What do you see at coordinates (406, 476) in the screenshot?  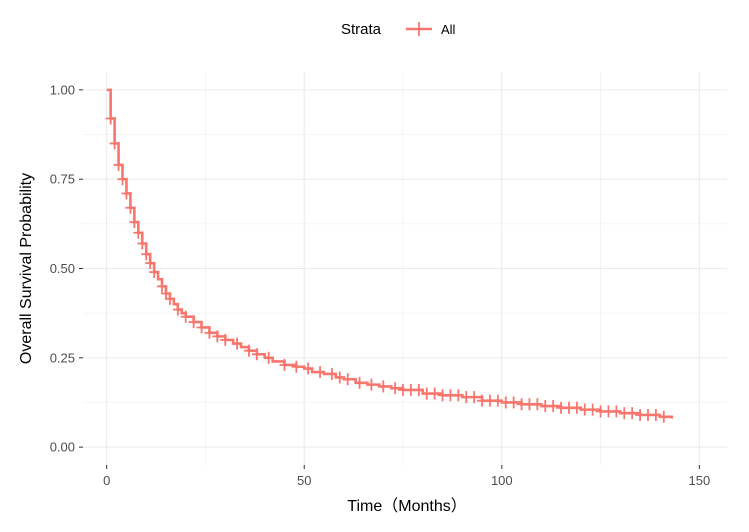 I see `x-axis-ticks: 0 50 100 150` at bounding box center [406, 476].